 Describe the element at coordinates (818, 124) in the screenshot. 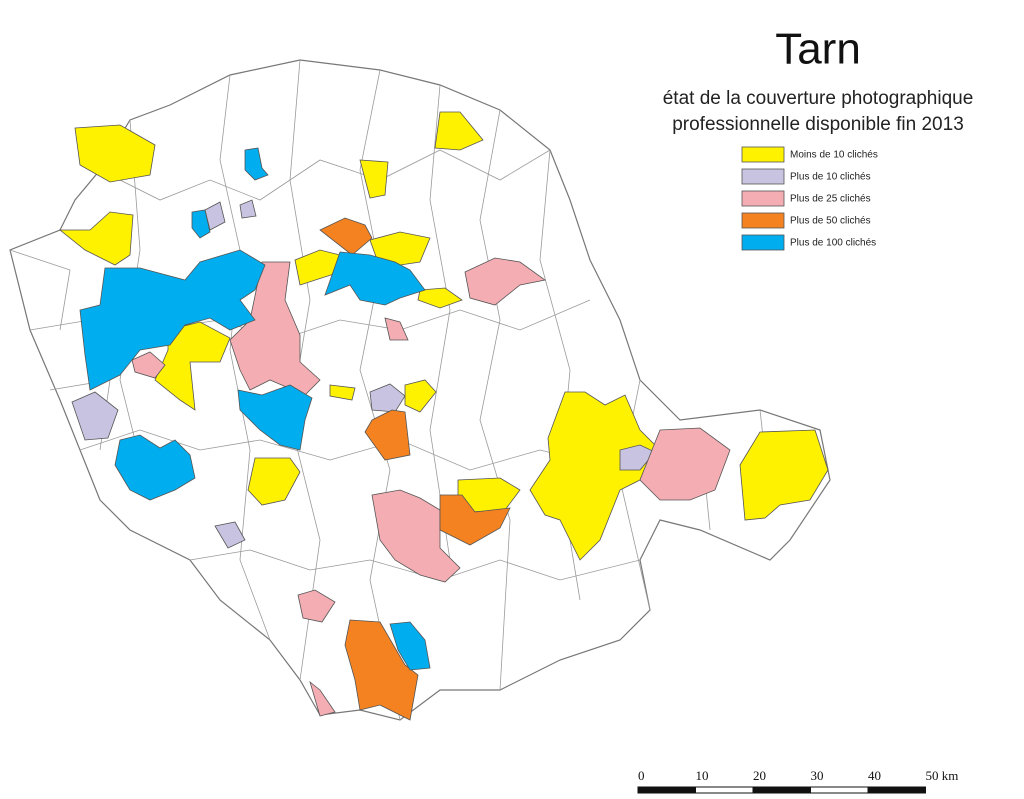

I see `map-subtitle: professionnelle disponible fin 2013` at that location.